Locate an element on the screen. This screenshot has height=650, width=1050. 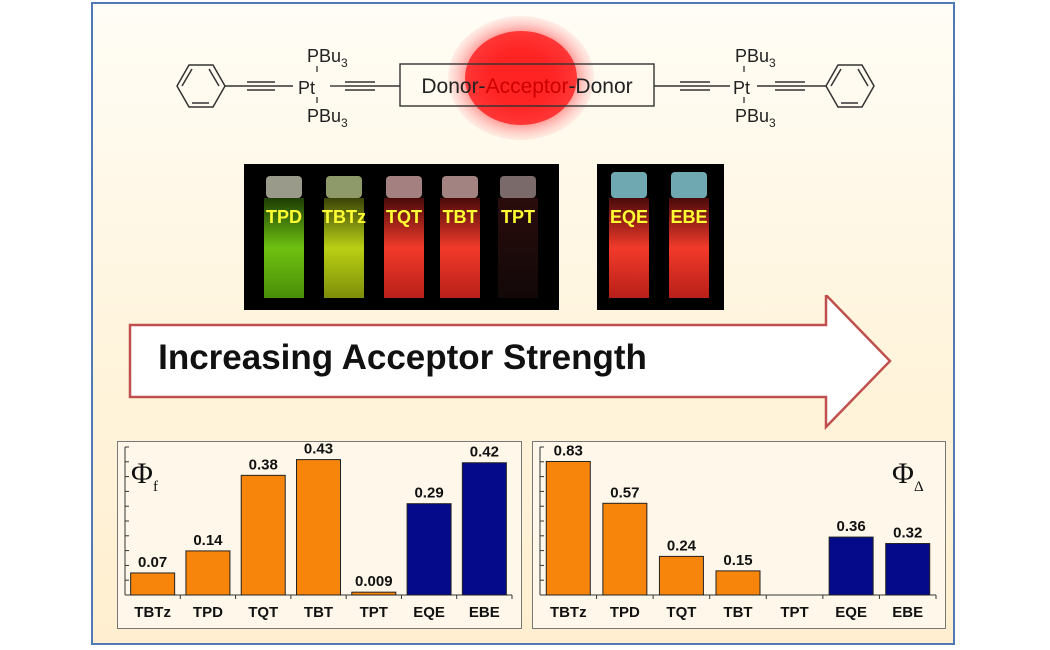
vial-photo-right: EQE EBE is located at coordinates (660, 237).